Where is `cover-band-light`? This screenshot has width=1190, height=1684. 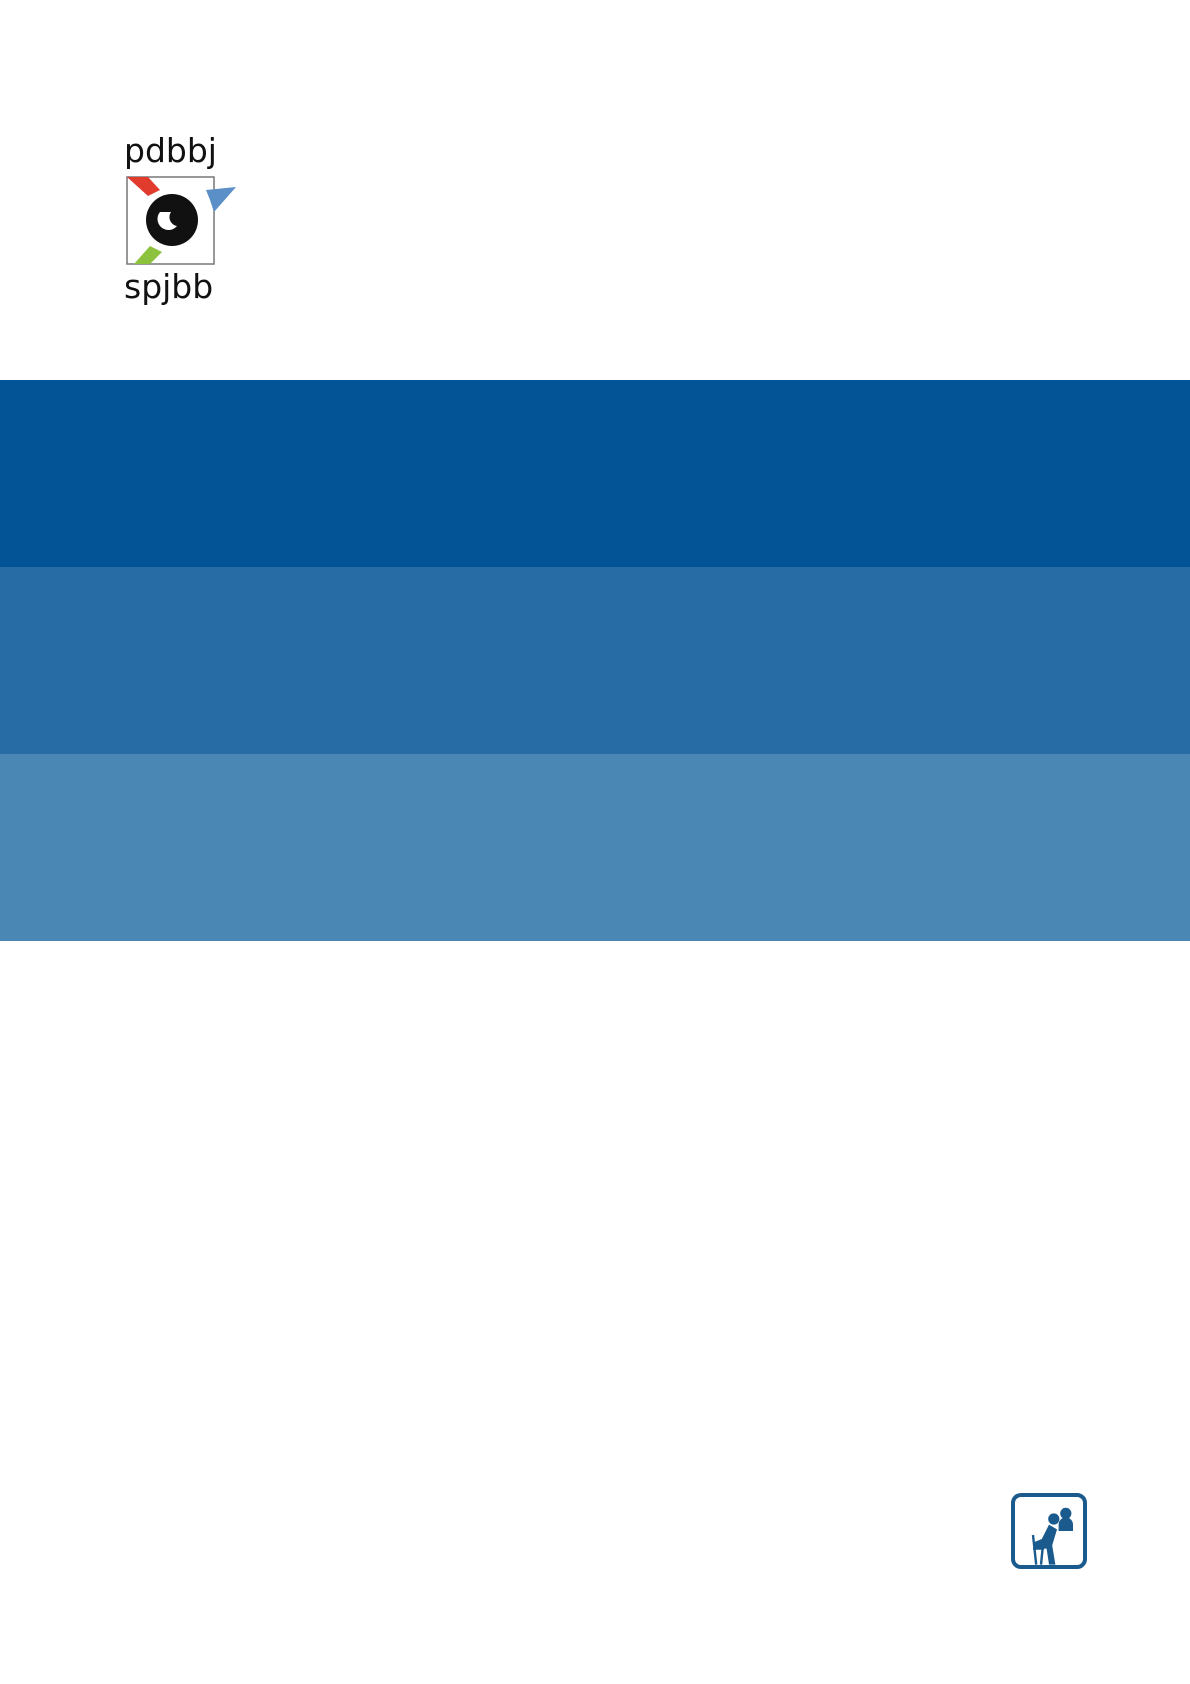 cover-band-light is located at coordinates (595, 847).